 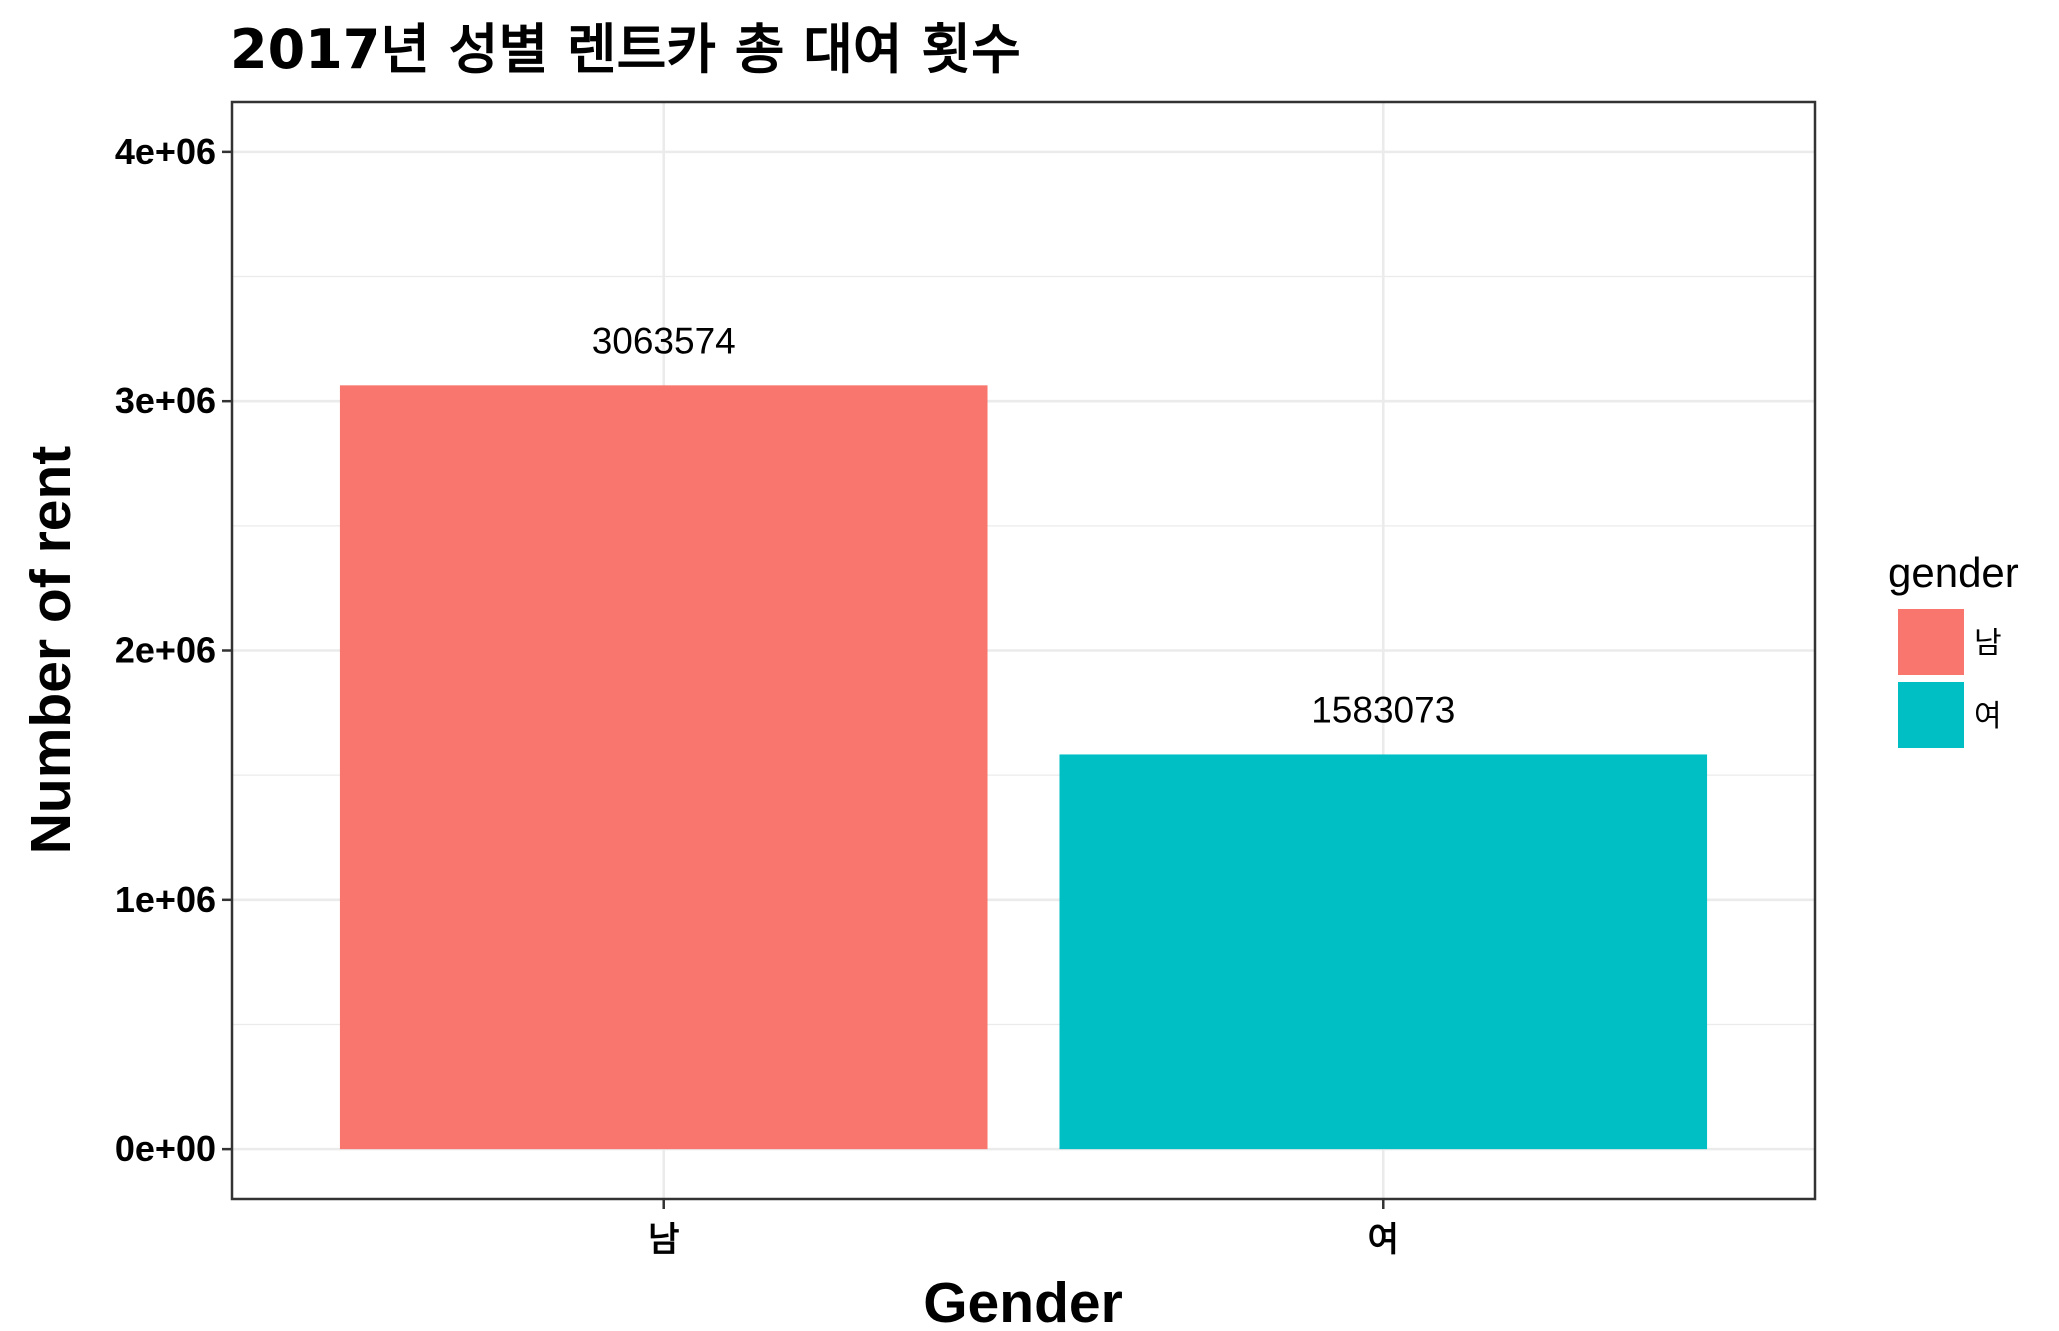 I want to click on y-tick-label: 4e+06, so click(x=165, y=151).